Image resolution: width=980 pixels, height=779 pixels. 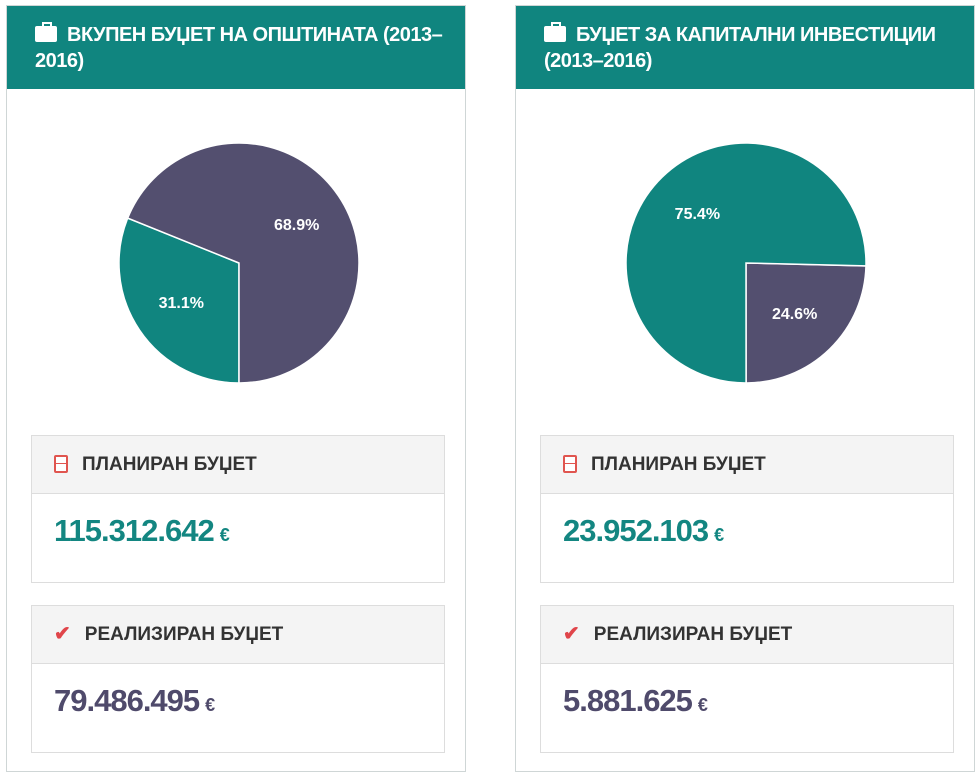 I want to click on planned-value: 115.312.642, so click(x=134, y=530).